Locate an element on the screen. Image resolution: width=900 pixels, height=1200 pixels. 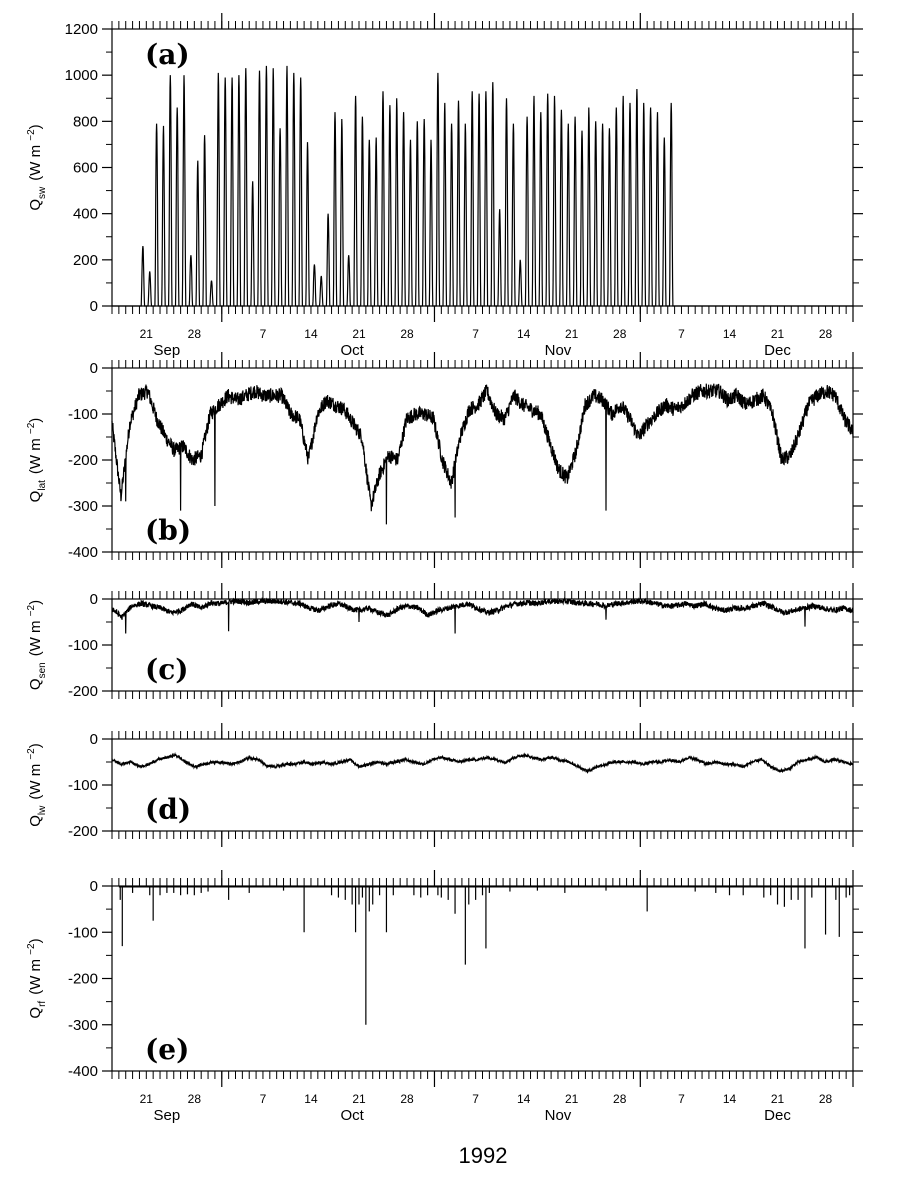
y-axis-label: Qsen(W m −2) is located at coordinates (37, 645).